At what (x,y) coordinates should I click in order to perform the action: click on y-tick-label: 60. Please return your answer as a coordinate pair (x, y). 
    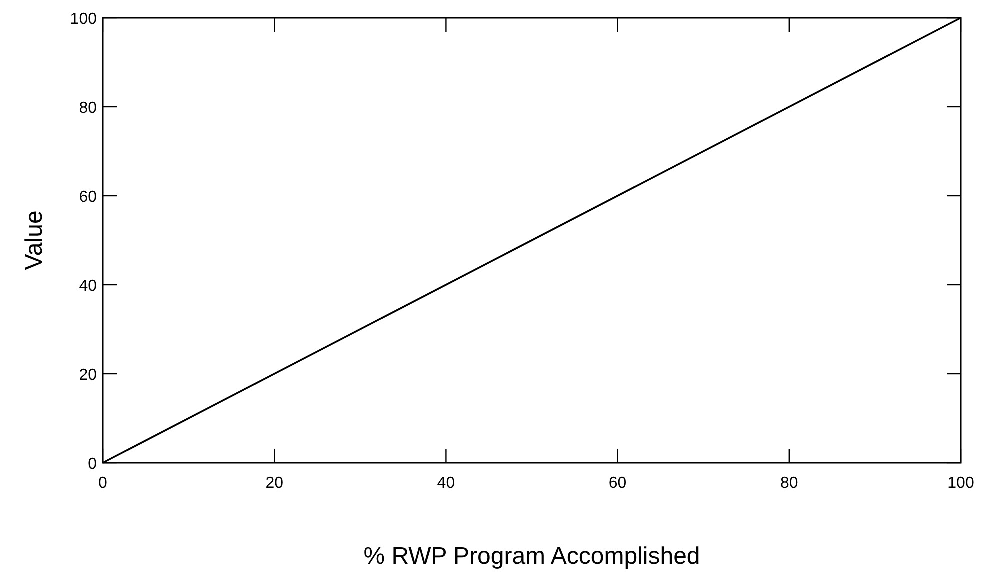
    Looking at the image, I should click on (88, 197).